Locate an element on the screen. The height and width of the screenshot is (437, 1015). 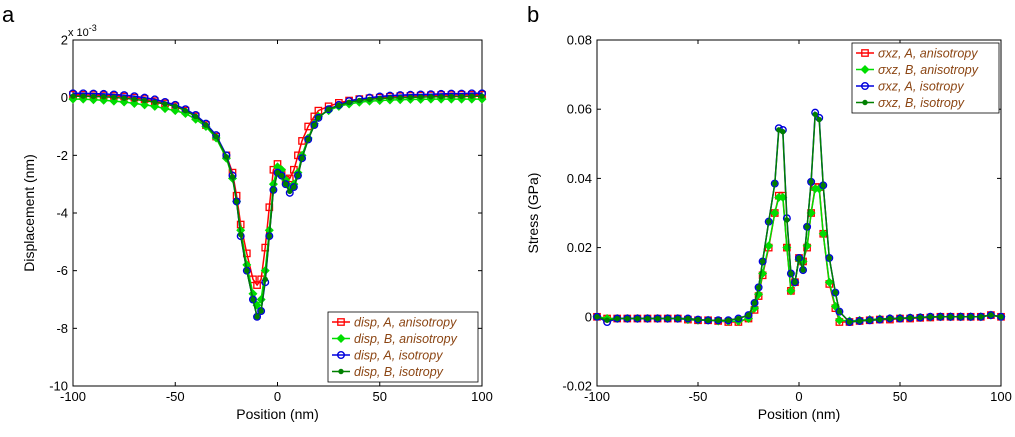
chart-b-ytick-label: 0.06 is located at coordinates (579, 109).